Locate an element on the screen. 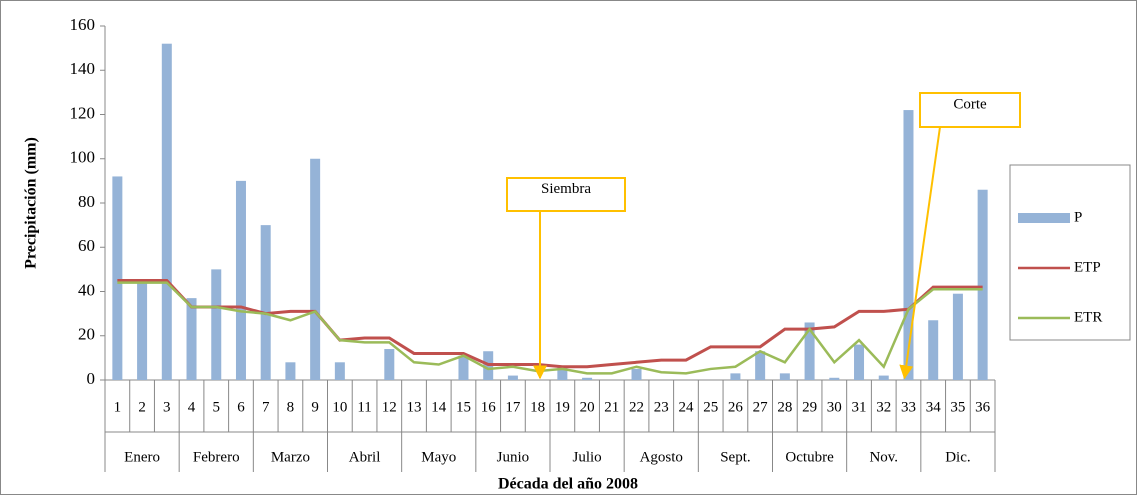  legend-swatch is located at coordinates (1044, 218).